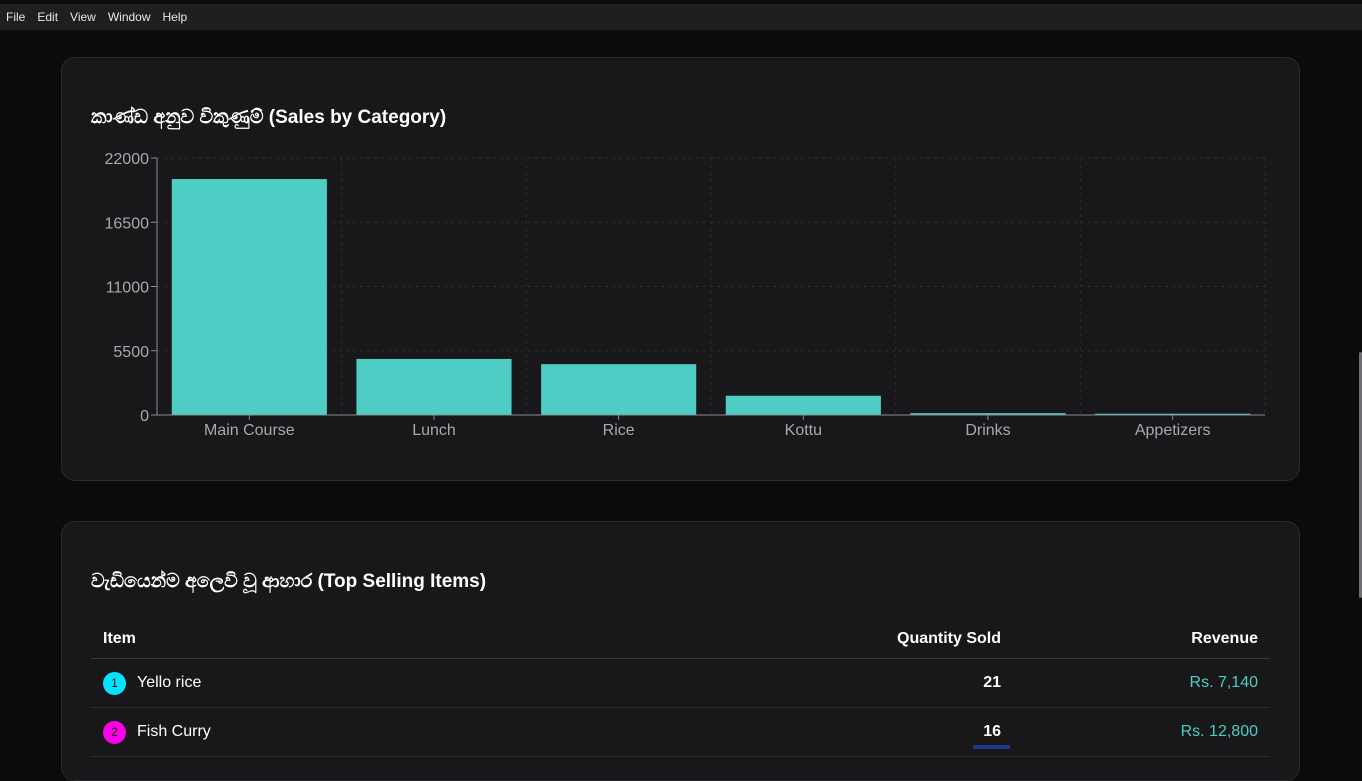 The image size is (1362, 781). I want to click on page-scrollbar, so click(1360, 475).